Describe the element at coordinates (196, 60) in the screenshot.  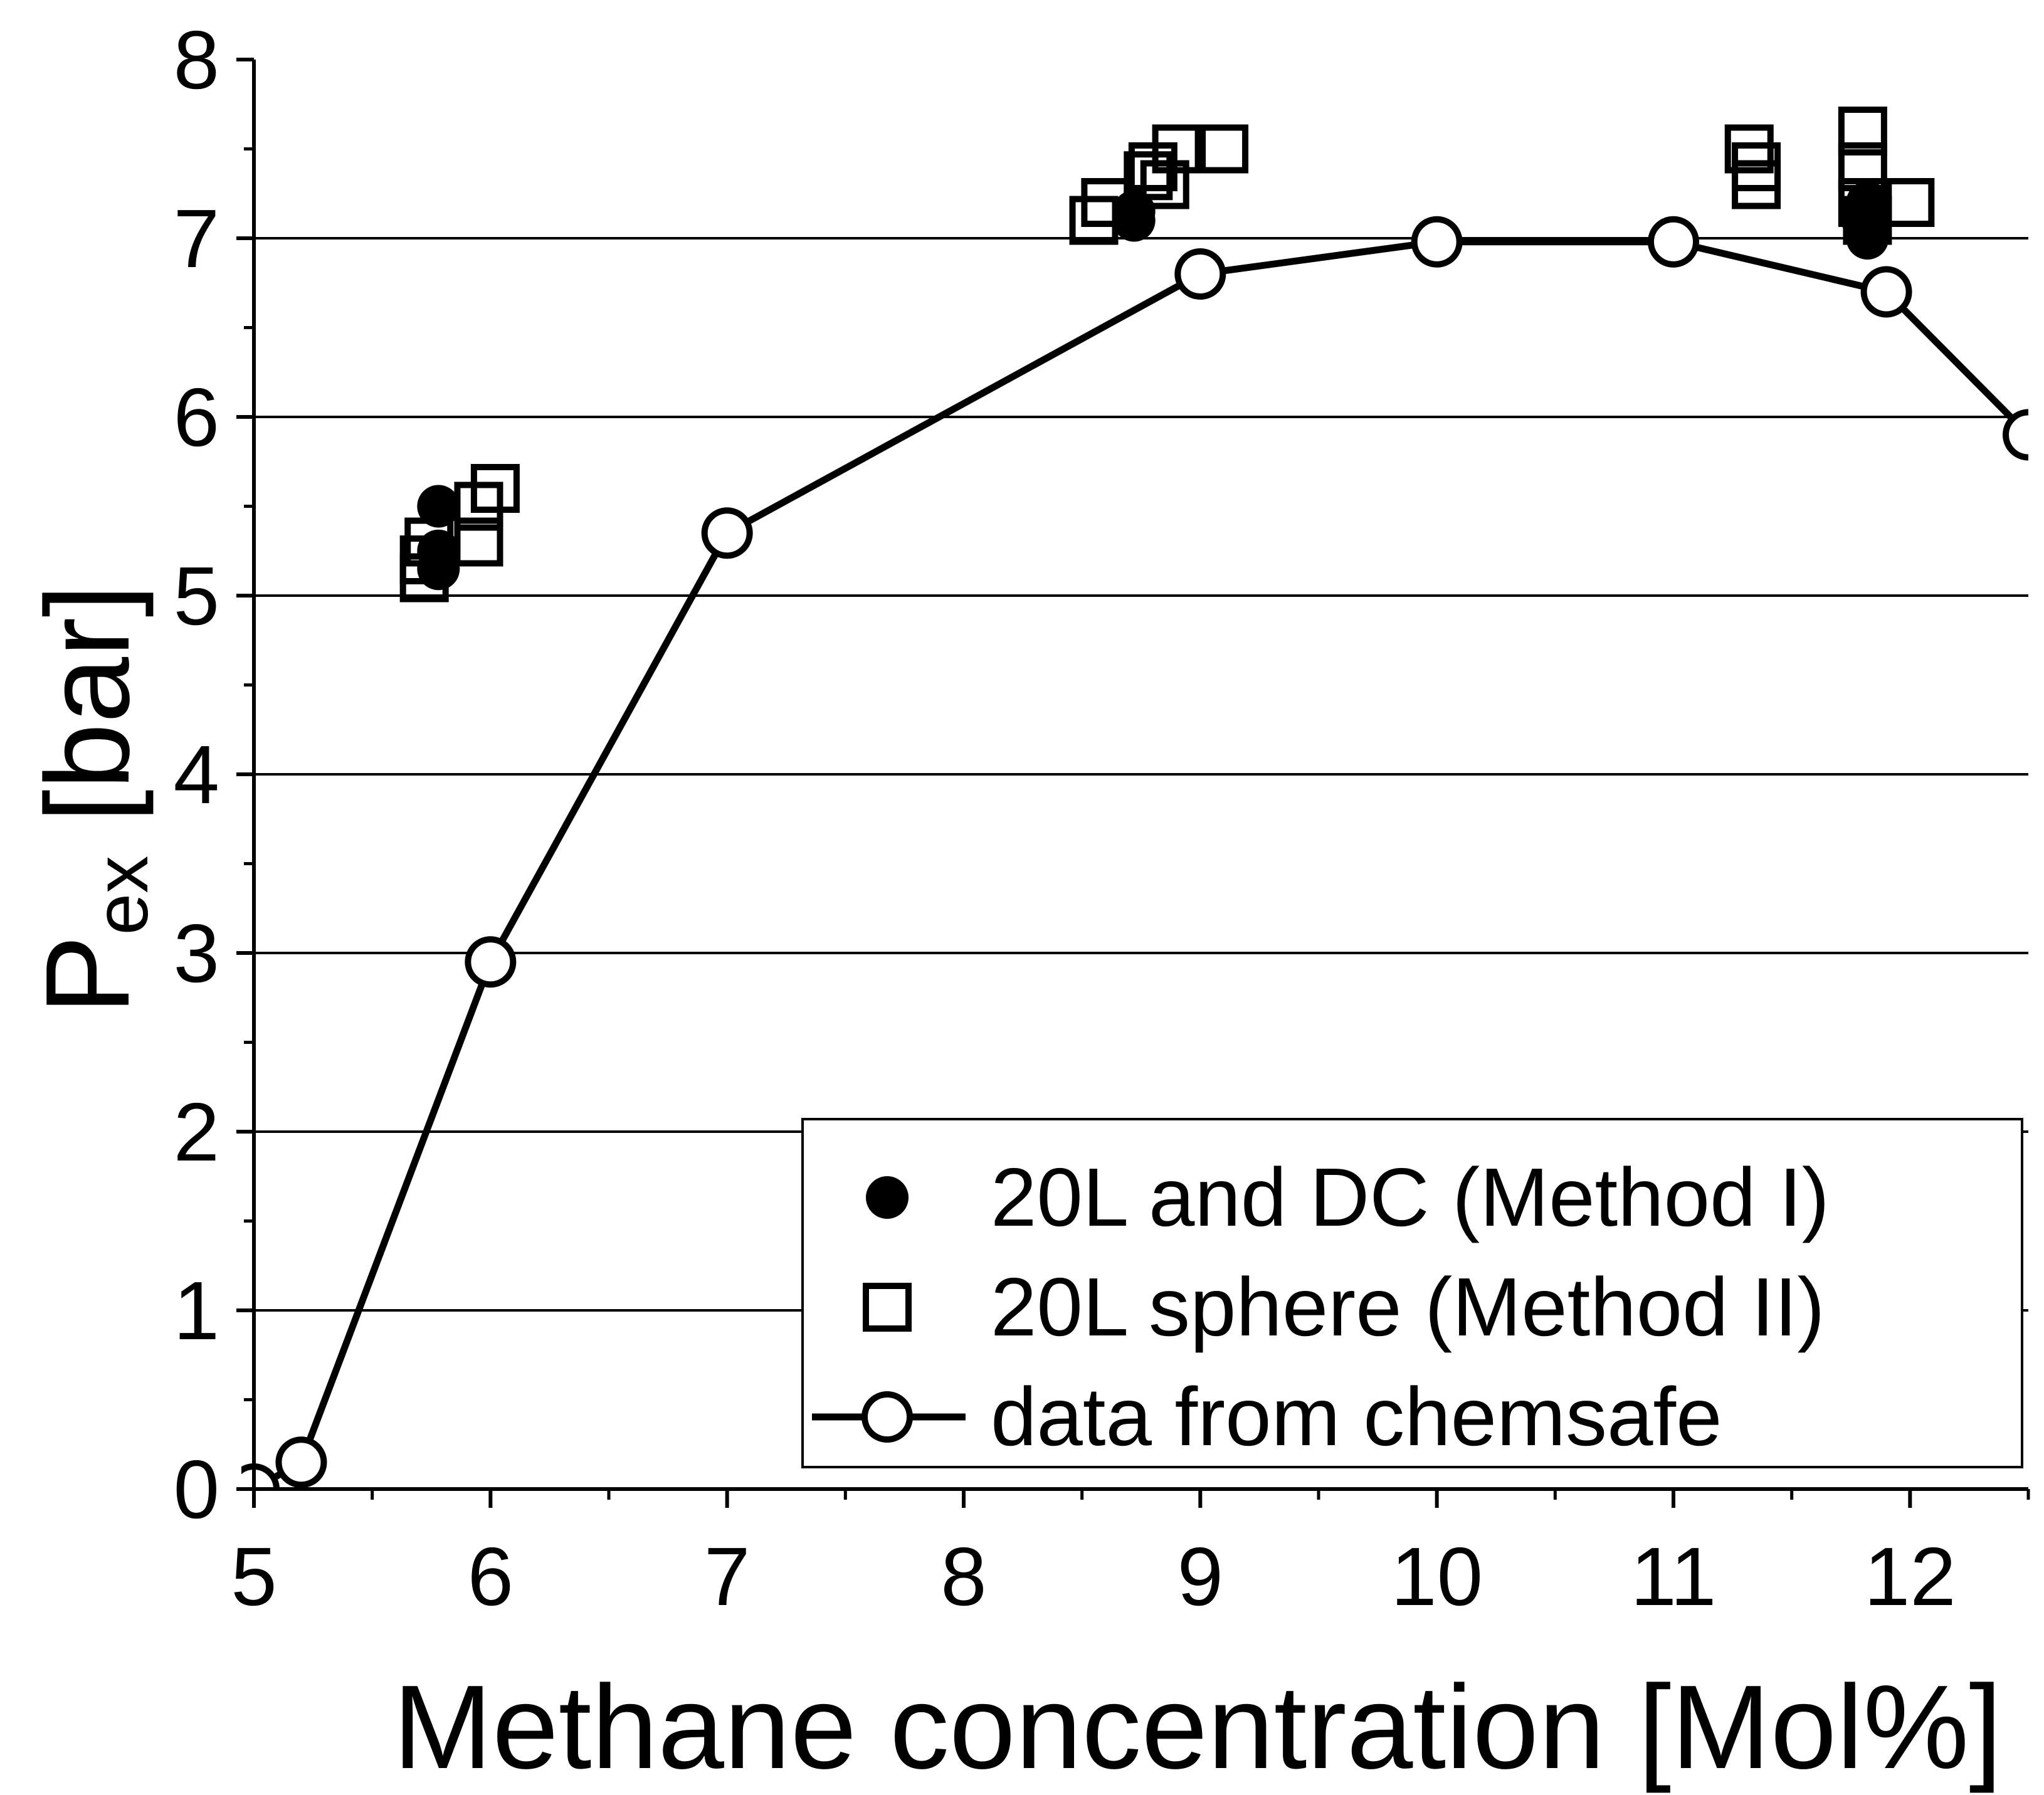
I see `y-tick-label: 8` at that location.